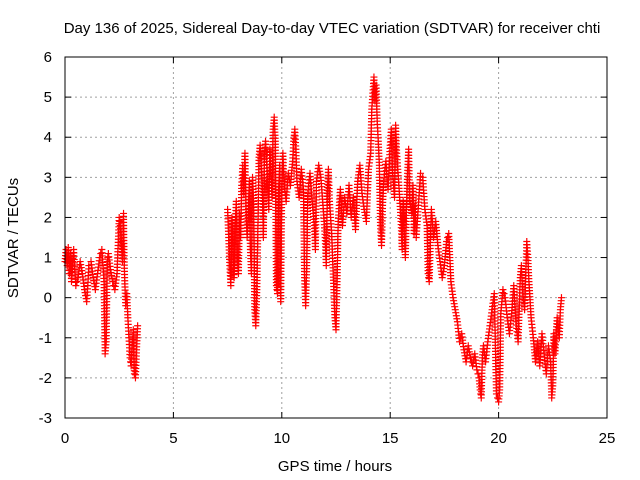  Describe the element at coordinates (48, 298) in the screenshot. I see `y-tick-label: 0` at that location.